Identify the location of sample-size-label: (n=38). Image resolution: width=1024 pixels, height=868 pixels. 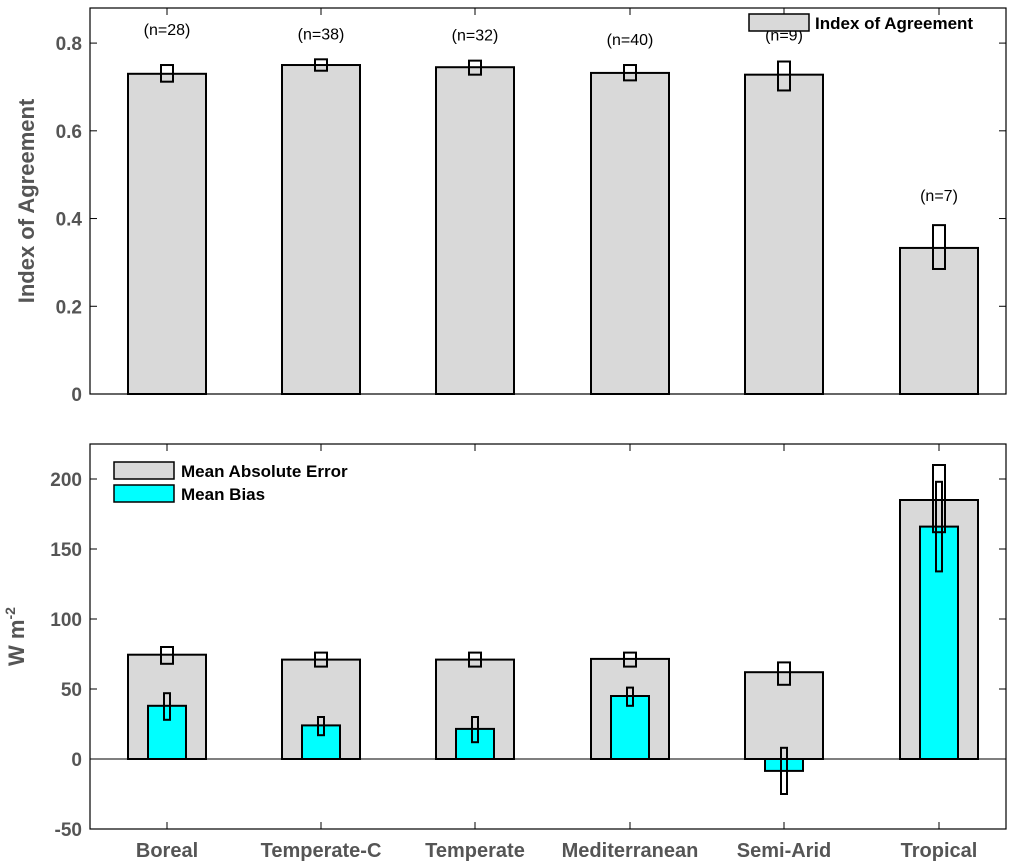
(321, 34).